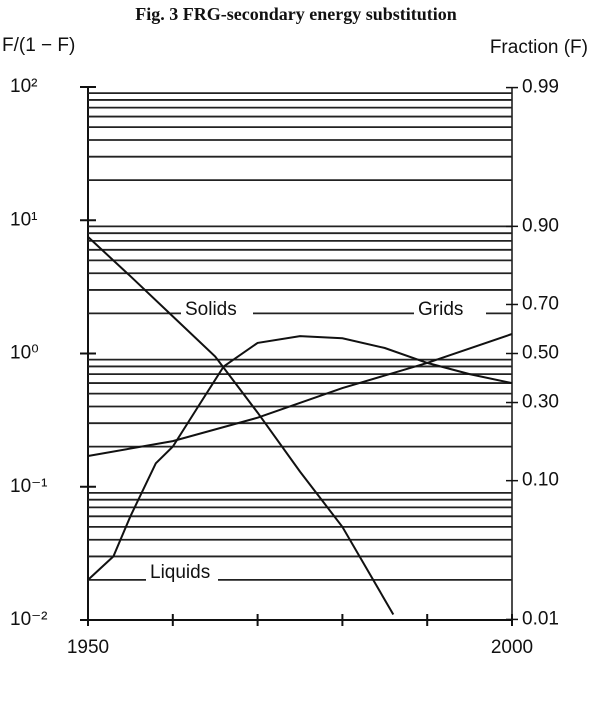 This screenshot has width=592, height=709. Describe the element at coordinates (540, 87) in the screenshot. I see `y2-tick-label: 0.99` at that location.